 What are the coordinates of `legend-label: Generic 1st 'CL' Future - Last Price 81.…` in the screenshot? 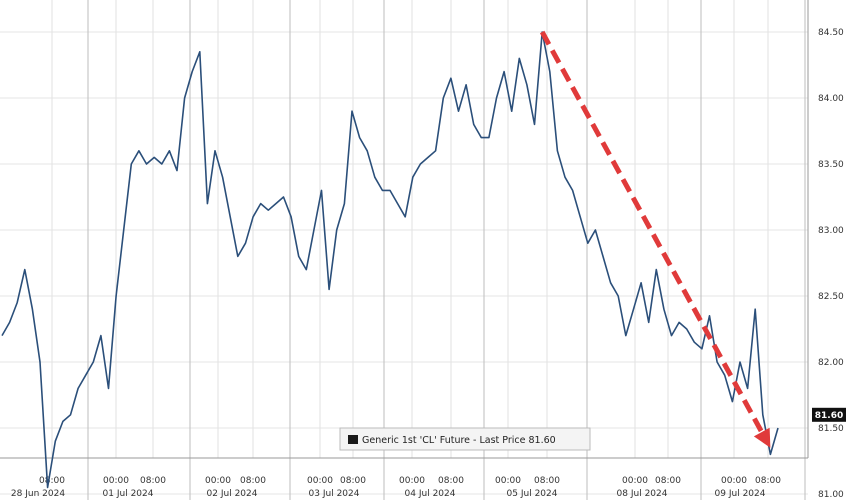 It's located at (459, 440).